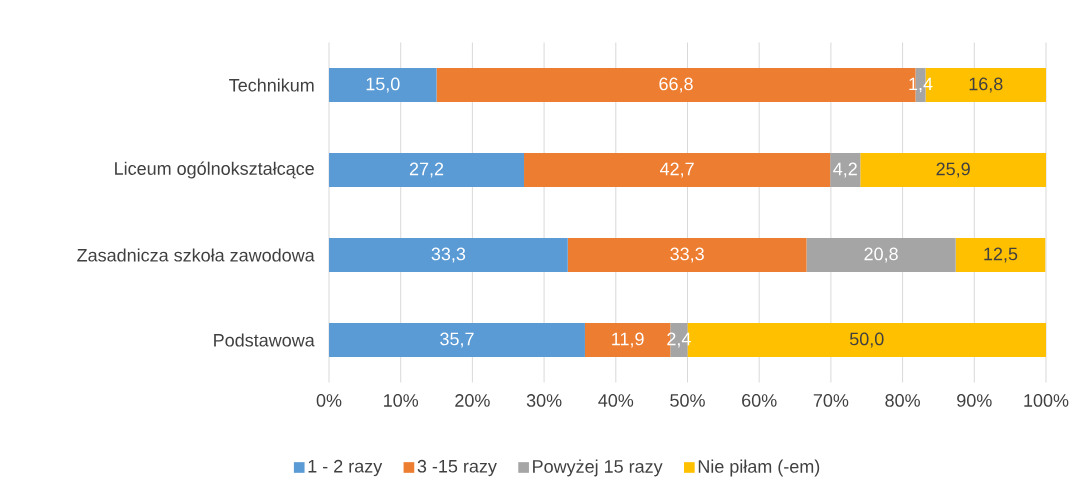 The height and width of the screenshot is (502, 1088). I want to click on data-label: 50,0, so click(866, 340).